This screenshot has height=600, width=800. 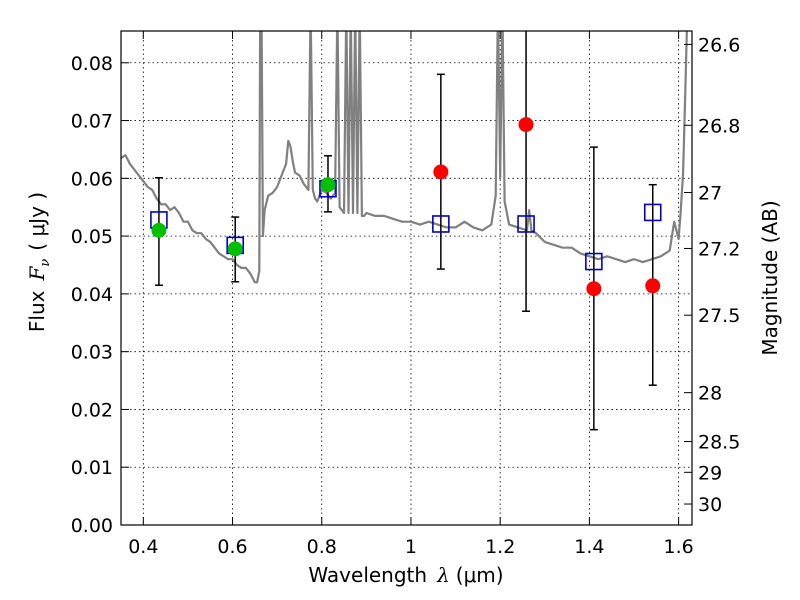 What do you see at coordinates (710, 505) in the screenshot?
I see `magnitude-tick-label: 30` at bounding box center [710, 505].